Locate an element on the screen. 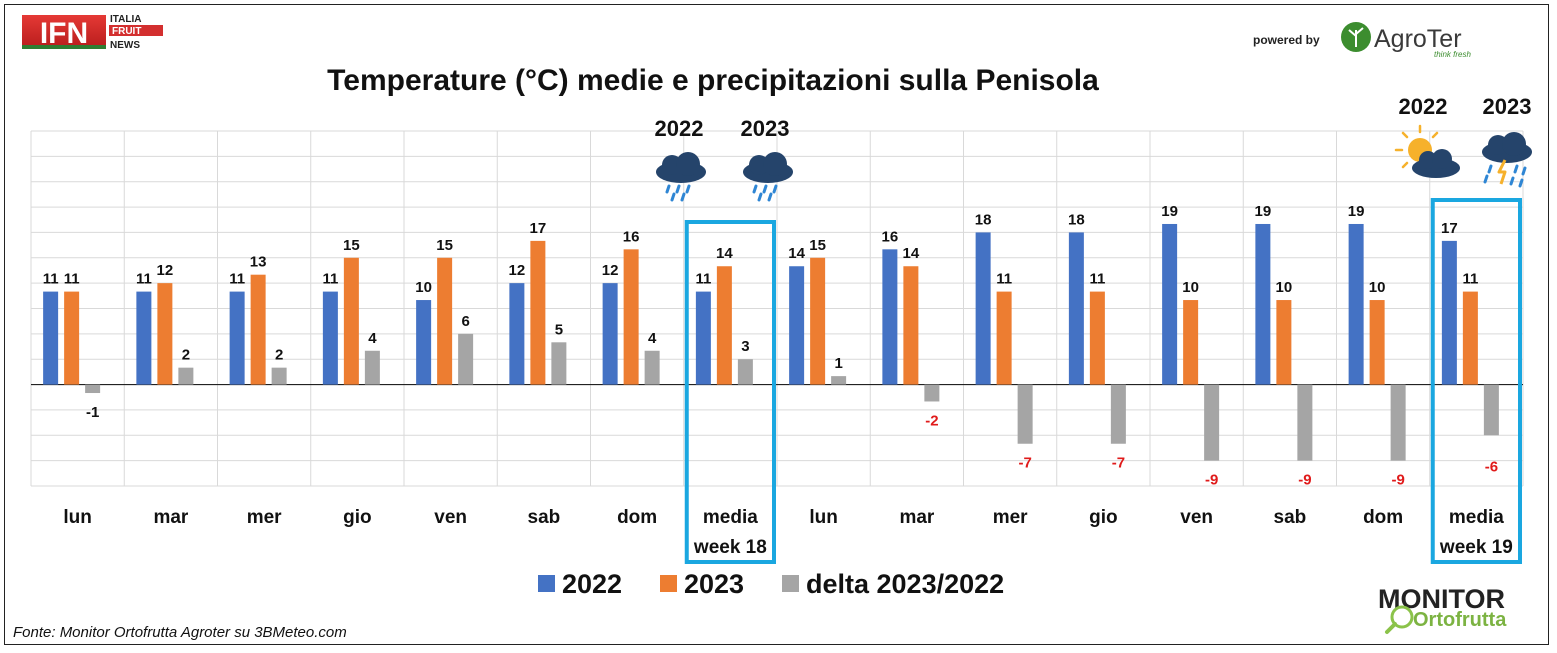  data-label-2023-12: 10 is located at coordinates (1190, 287).